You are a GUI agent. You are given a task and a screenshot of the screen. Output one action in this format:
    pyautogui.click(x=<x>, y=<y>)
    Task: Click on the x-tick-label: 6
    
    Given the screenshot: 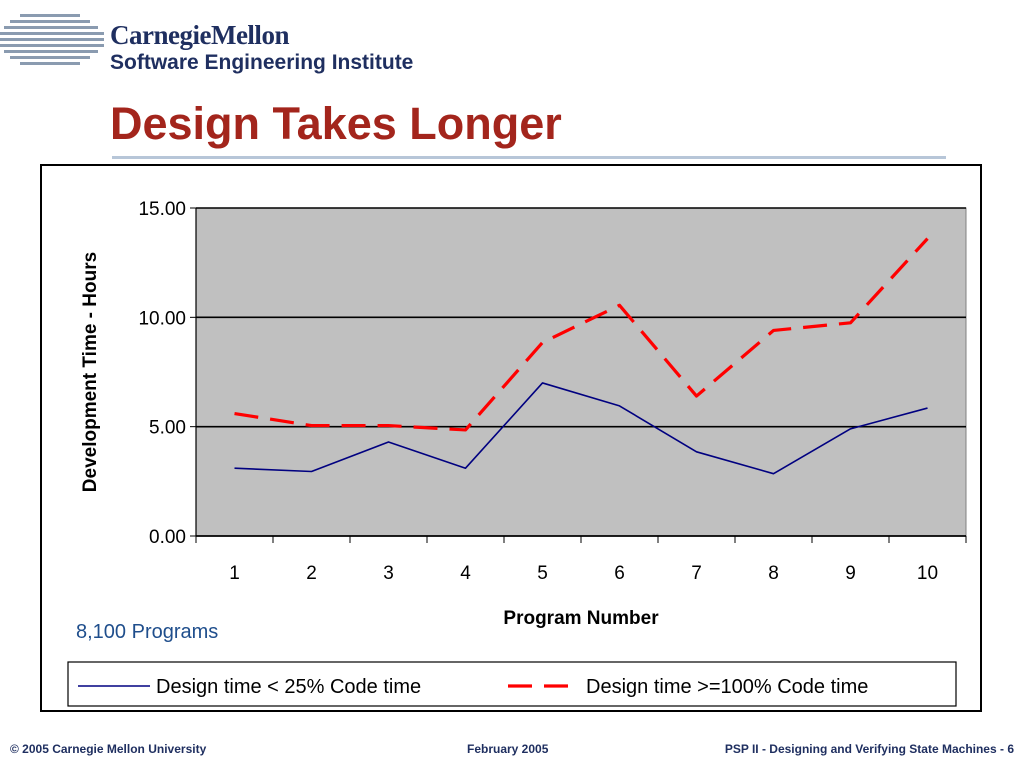 What is the action you would take?
    pyautogui.click(x=619, y=573)
    